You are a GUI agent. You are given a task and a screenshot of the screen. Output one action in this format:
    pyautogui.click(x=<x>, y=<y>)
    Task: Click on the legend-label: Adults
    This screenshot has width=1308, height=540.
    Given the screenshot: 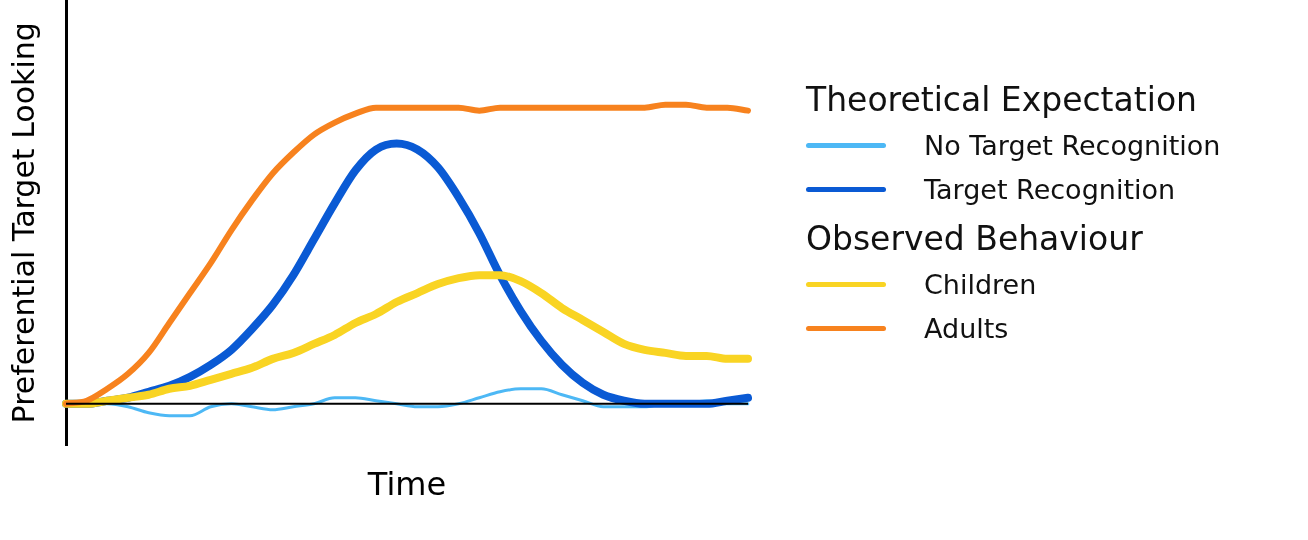 What is the action you would take?
    pyautogui.click(x=966, y=328)
    